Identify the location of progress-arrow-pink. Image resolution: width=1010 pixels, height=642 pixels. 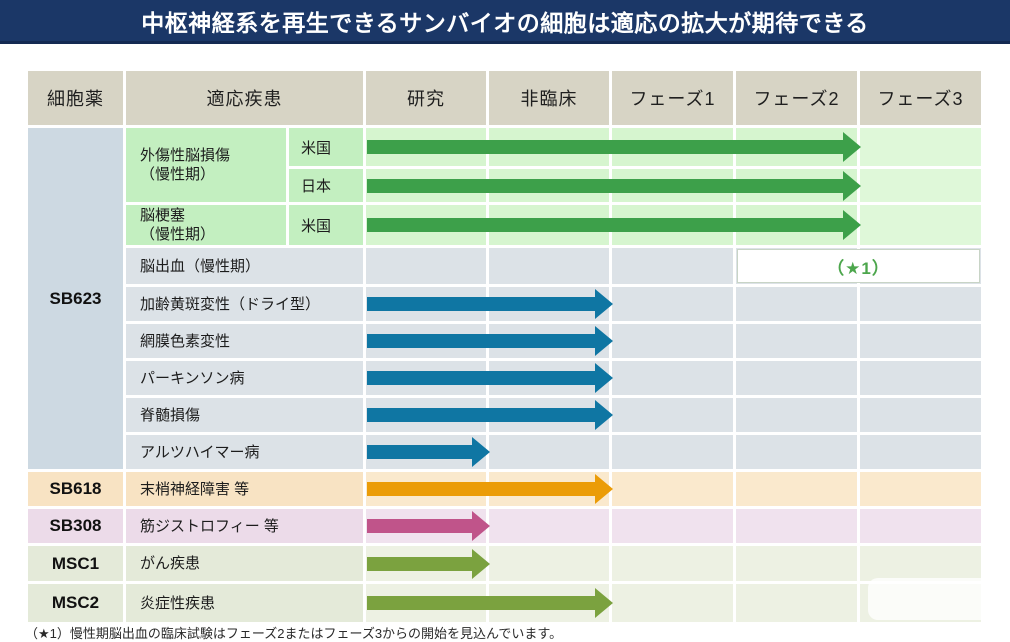
(428, 526).